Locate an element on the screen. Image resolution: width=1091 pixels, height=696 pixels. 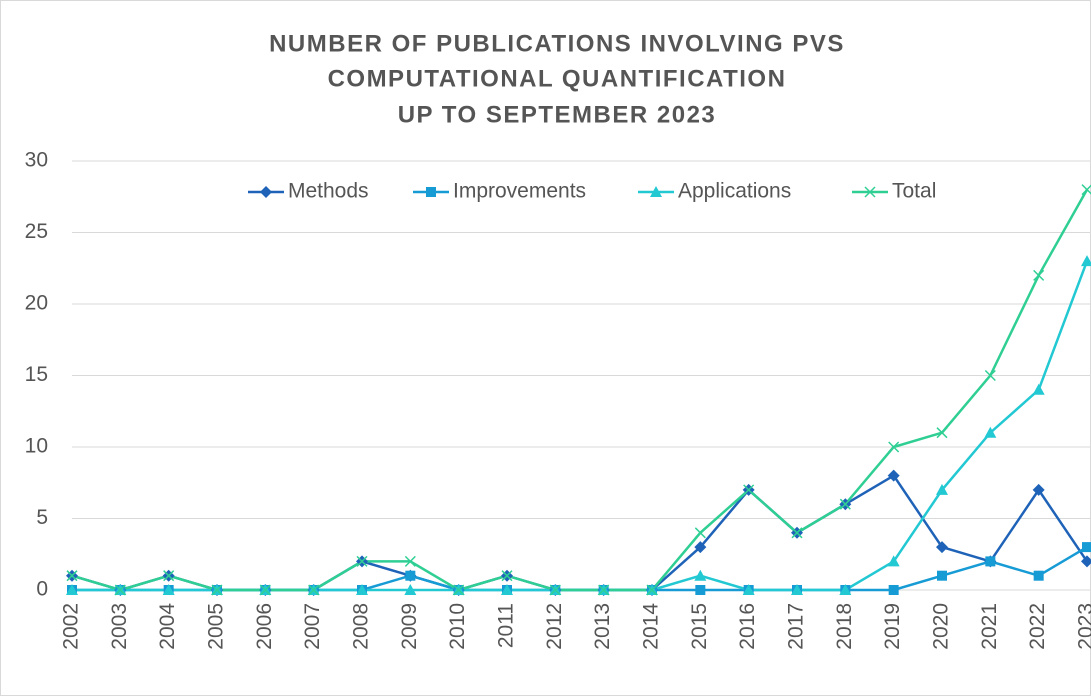
x-tick-label: 2016 is located at coordinates (747, 626).